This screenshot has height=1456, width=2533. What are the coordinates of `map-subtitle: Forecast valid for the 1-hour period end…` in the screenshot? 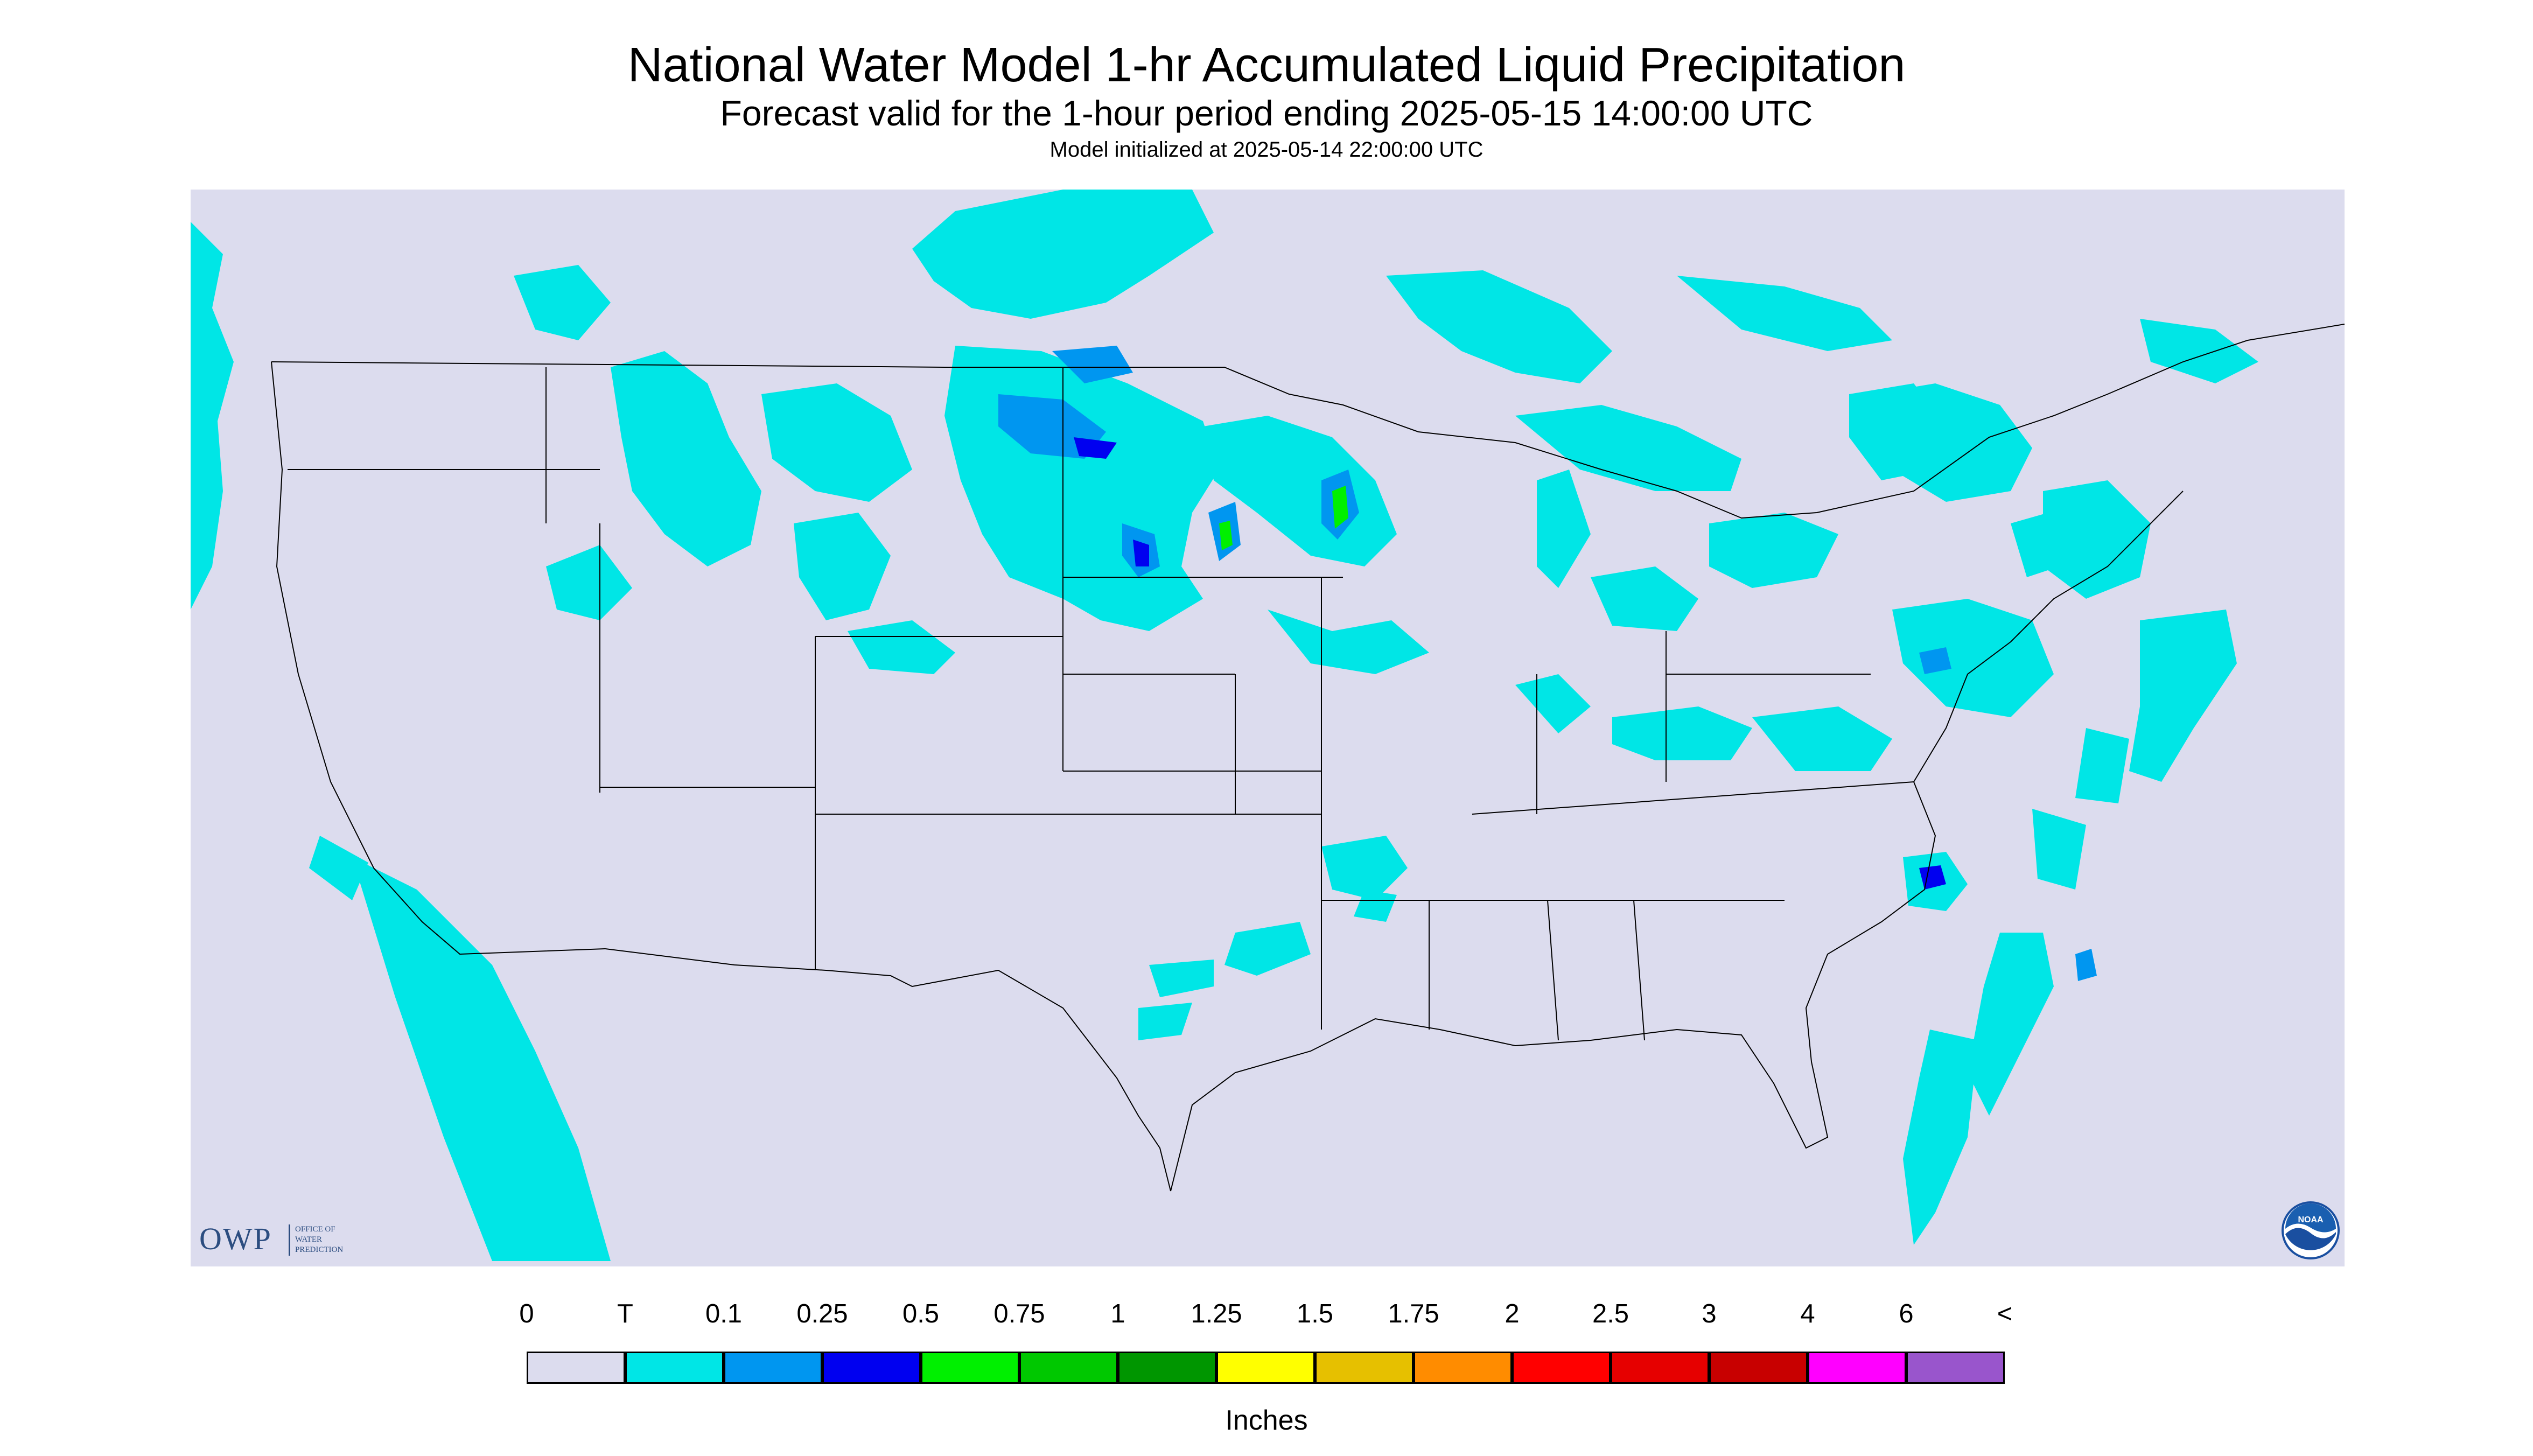 It's located at (1266, 113).